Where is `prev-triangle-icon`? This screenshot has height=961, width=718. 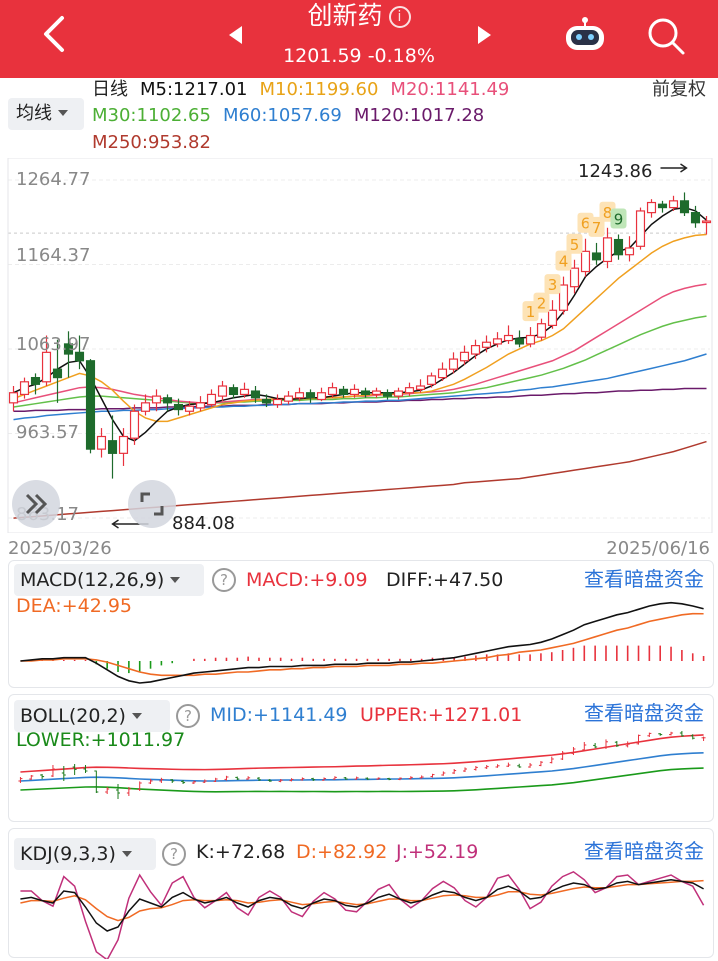
prev-triangle-icon is located at coordinates (236, 35).